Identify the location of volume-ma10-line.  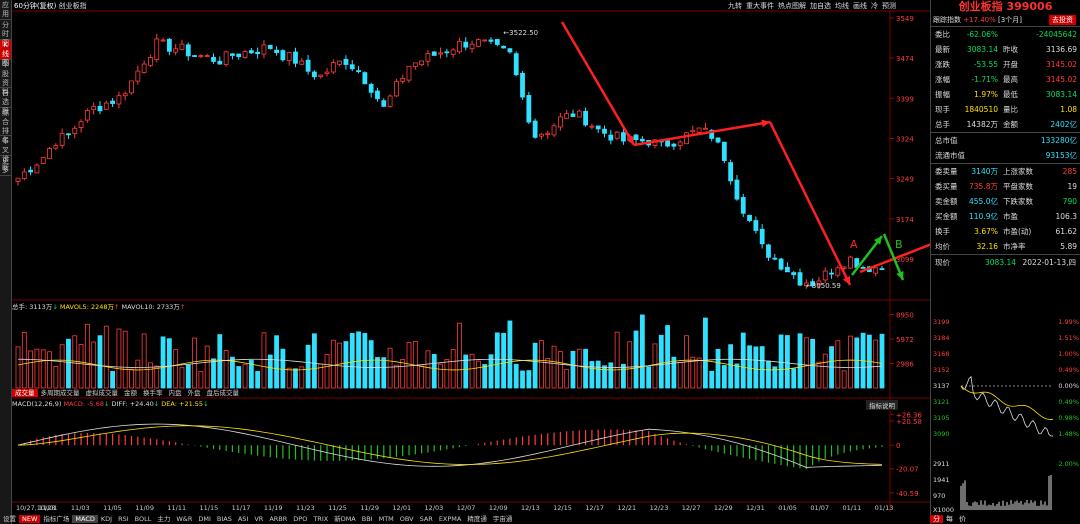
(450, 363).